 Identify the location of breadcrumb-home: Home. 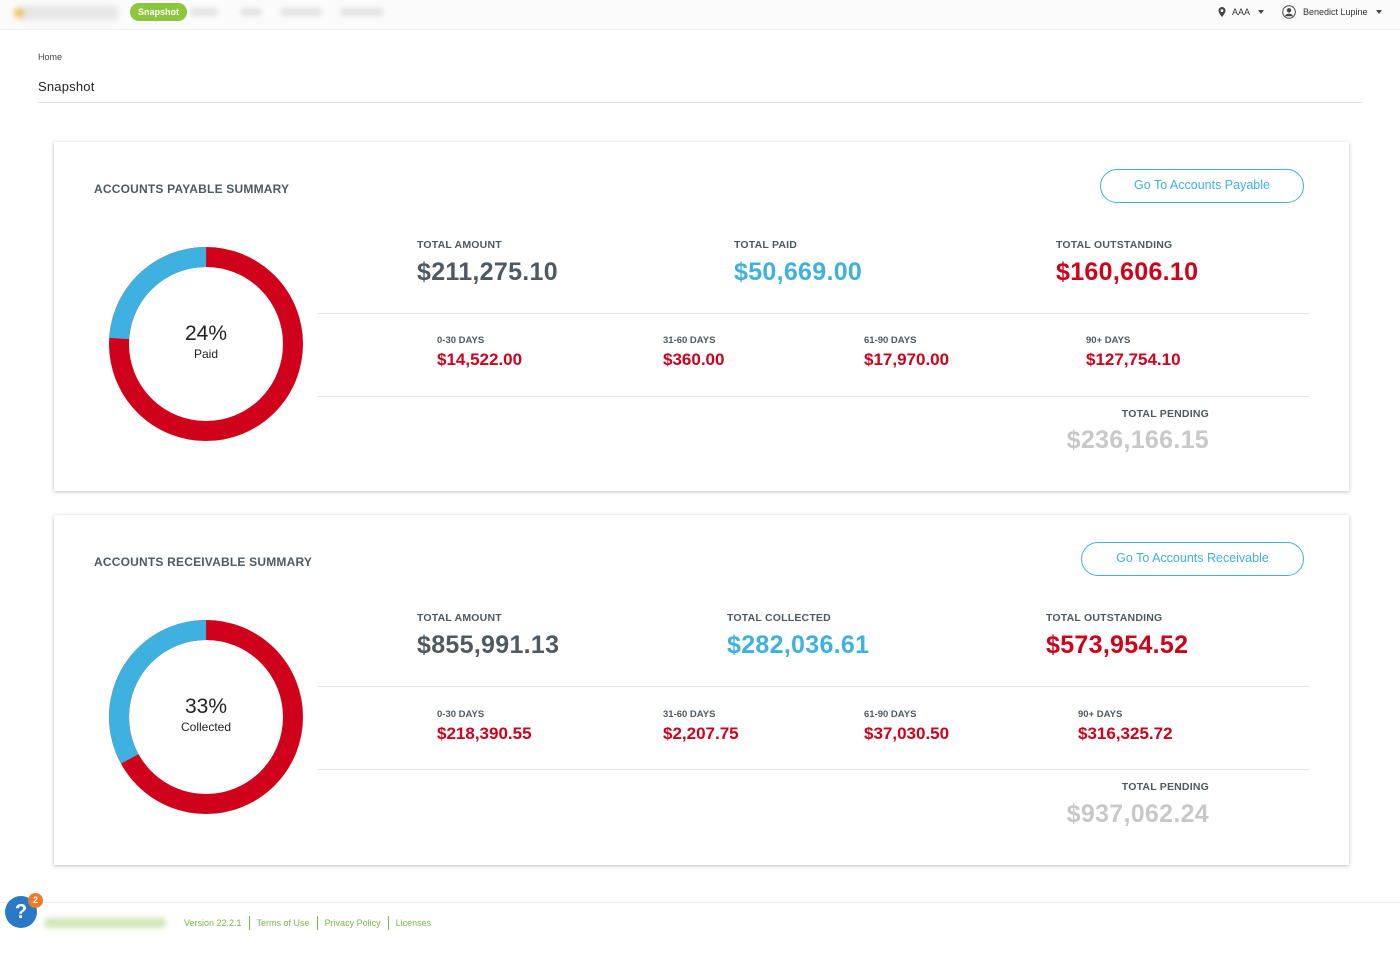
(50, 57).